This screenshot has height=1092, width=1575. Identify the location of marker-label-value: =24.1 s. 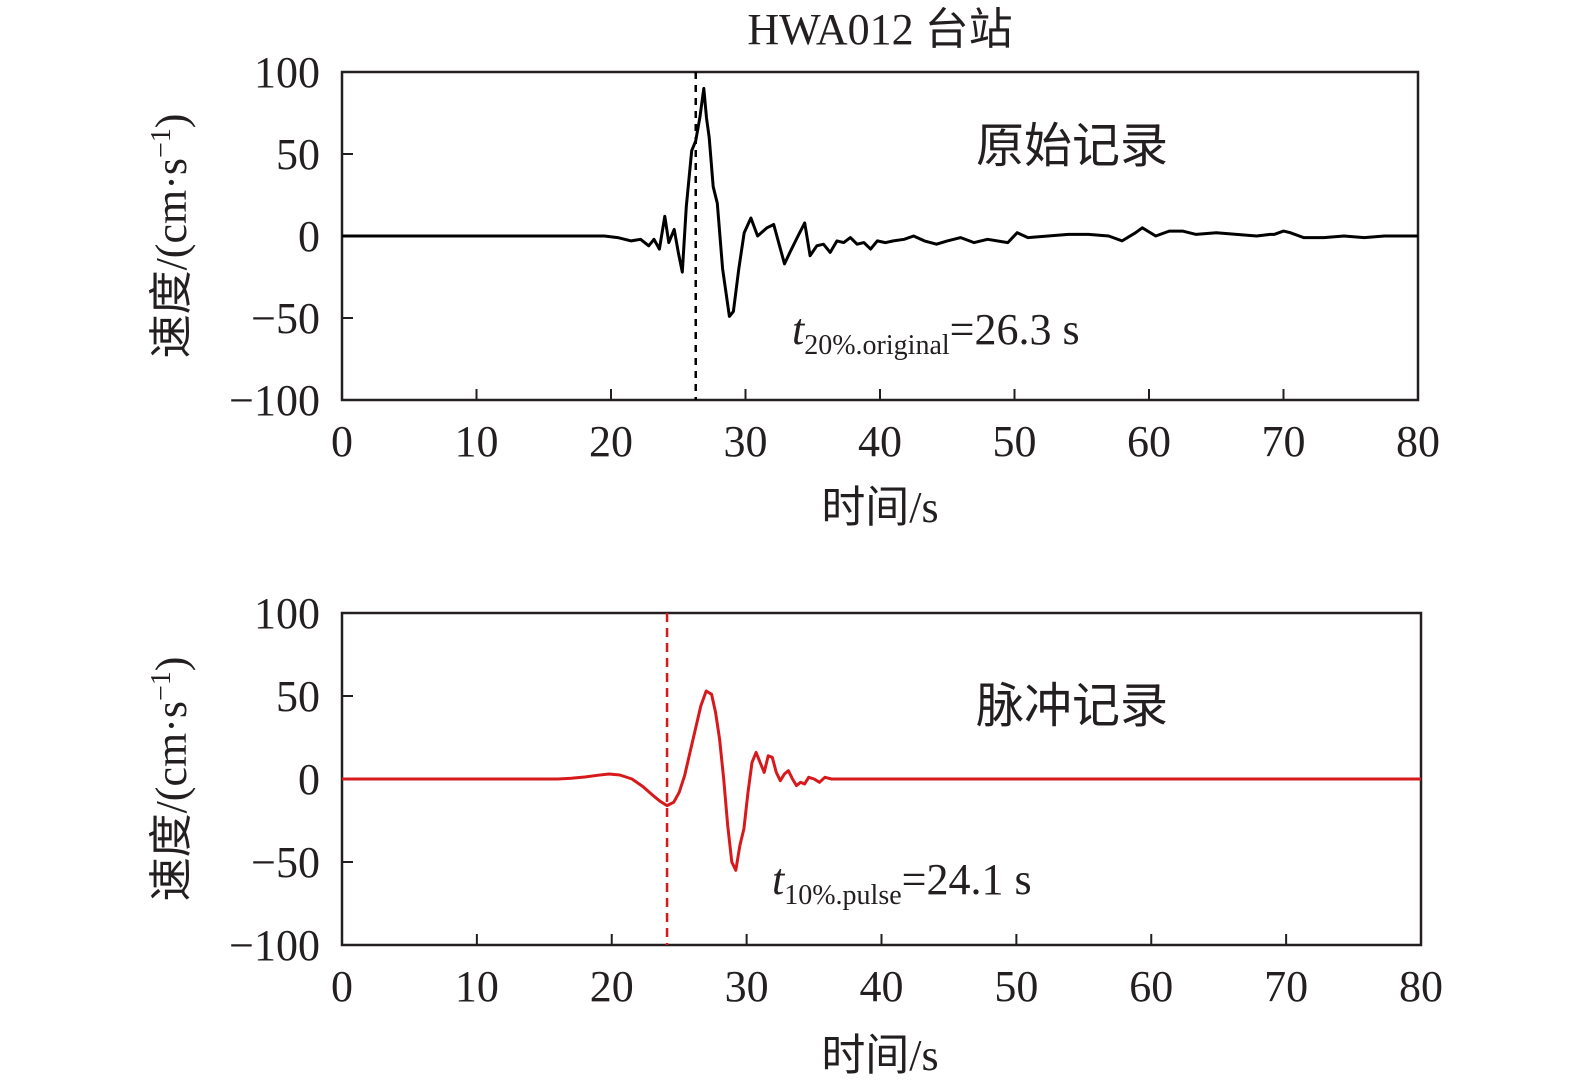
(967, 879).